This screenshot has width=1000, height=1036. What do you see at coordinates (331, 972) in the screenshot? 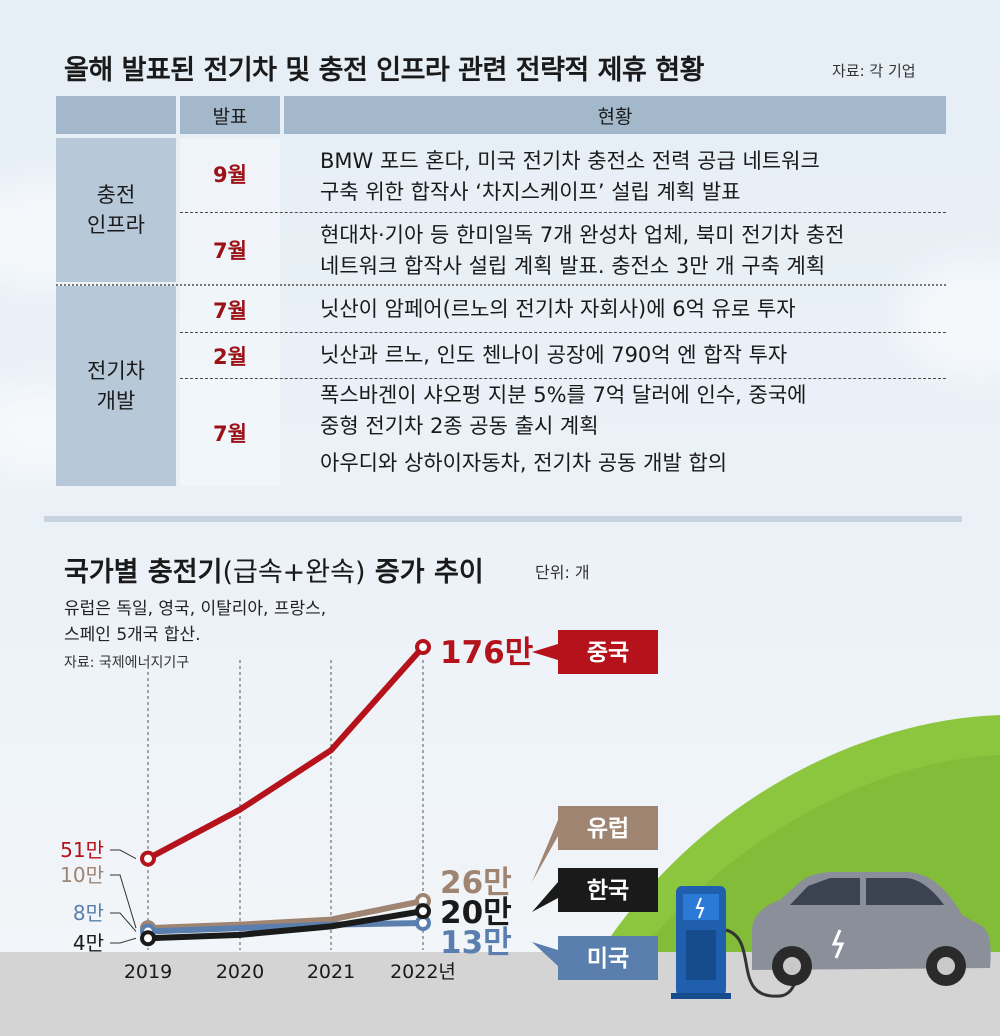
I see `x-tick-label: 2021` at bounding box center [331, 972].